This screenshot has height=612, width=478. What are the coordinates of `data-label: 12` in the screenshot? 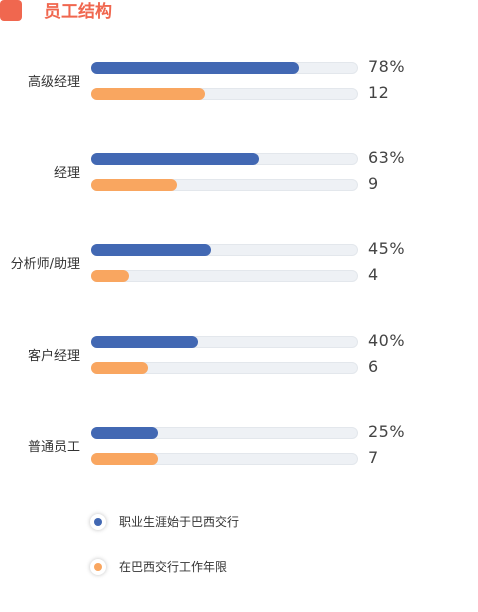 It's located at (379, 92).